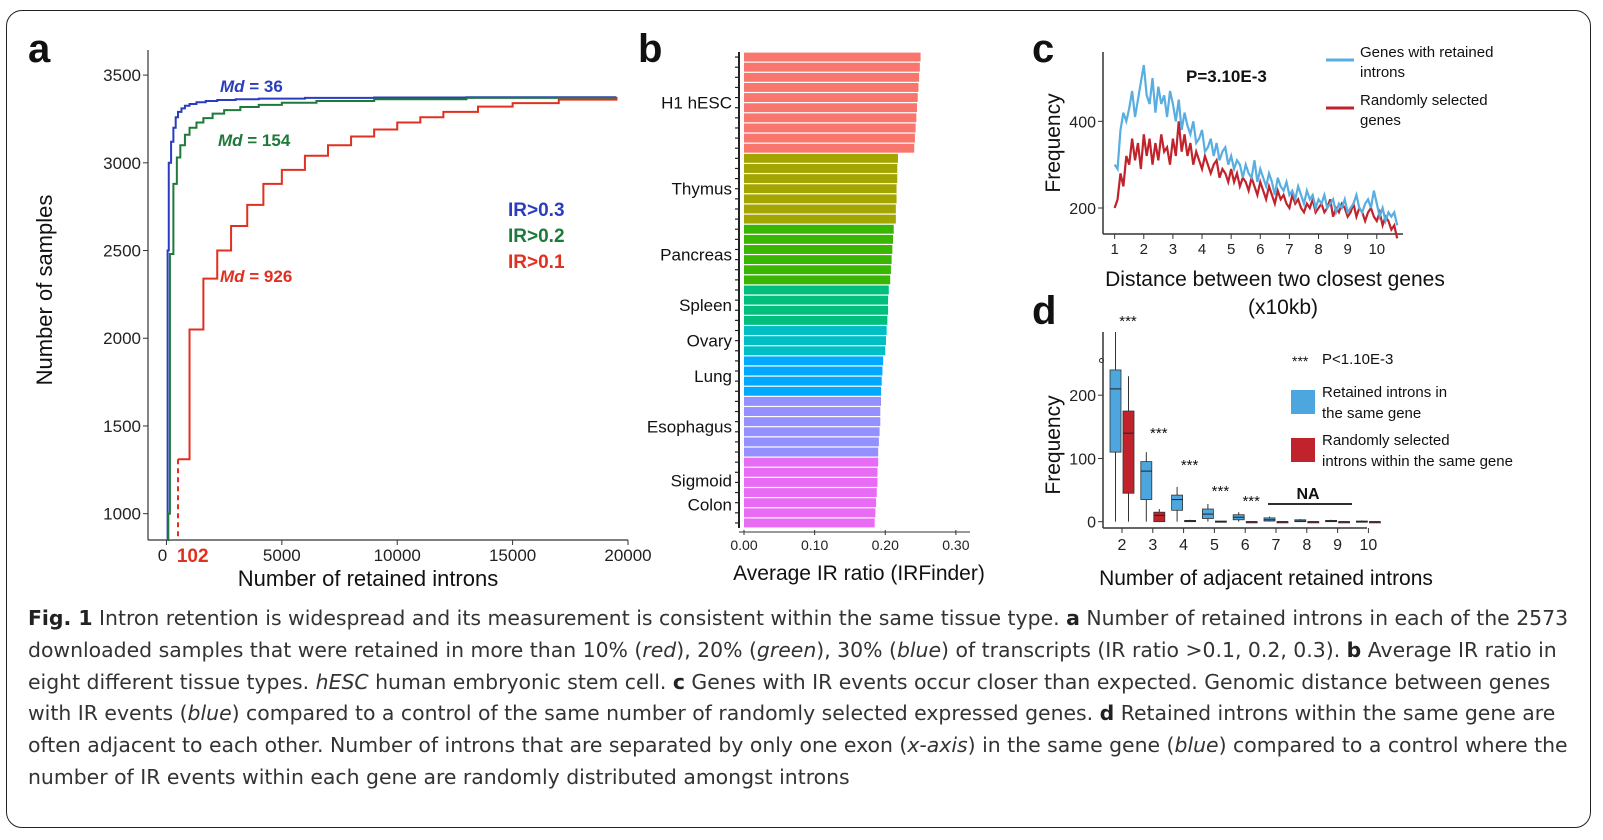 The width and height of the screenshot is (1603, 840). Describe the element at coordinates (536, 262) in the screenshot. I see `series-ir01-legend: IR>0.1` at that location.